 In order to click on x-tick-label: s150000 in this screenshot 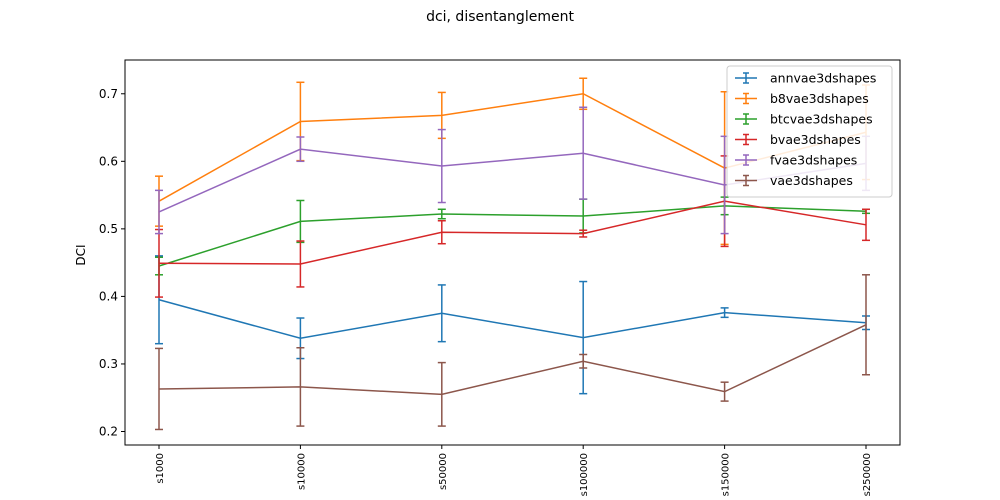, I will do `click(726, 474)`.